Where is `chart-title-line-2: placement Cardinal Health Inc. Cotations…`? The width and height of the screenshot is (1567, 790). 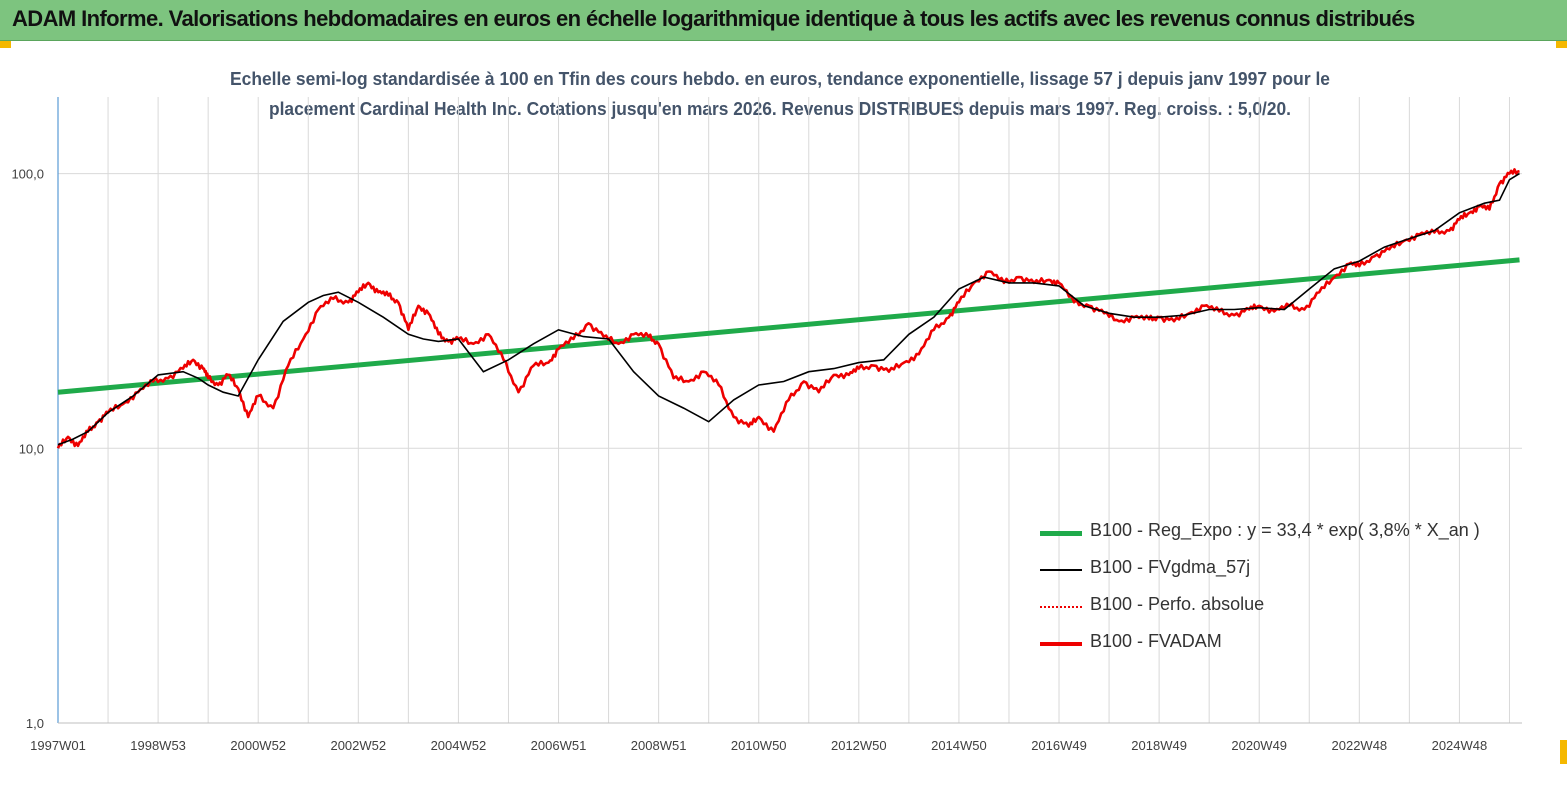
chart-title-line-2: placement Cardinal Health Inc. Cotations… is located at coordinates (780, 109).